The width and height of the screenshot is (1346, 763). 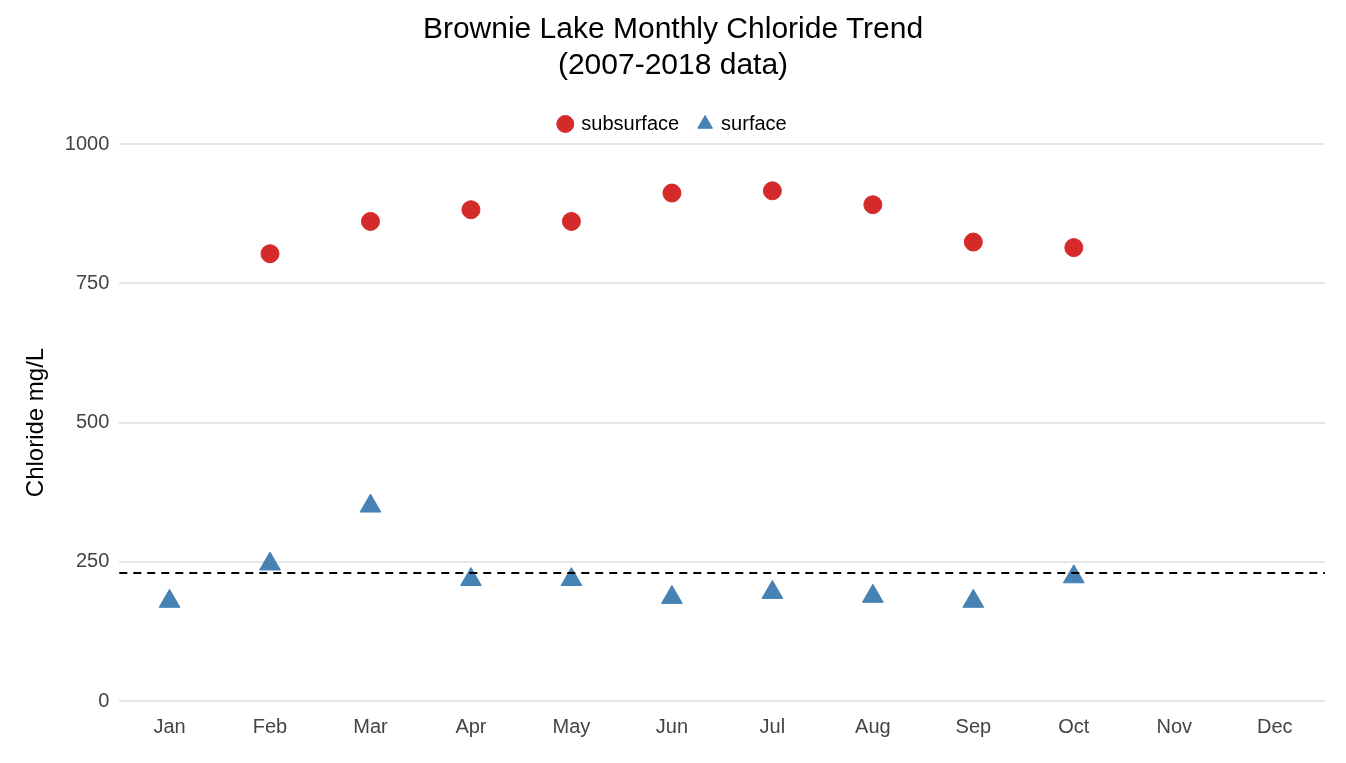 What do you see at coordinates (169, 725) in the screenshot?
I see `x-tick-label: Jan` at bounding box center [169, 725].